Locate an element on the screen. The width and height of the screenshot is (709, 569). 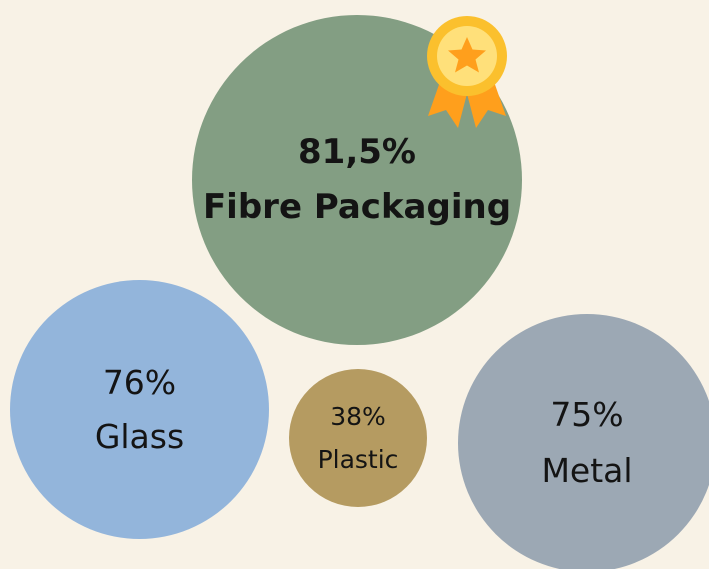
fibre-category-label: Fibre Packaging is located at coordinates (357, 207).